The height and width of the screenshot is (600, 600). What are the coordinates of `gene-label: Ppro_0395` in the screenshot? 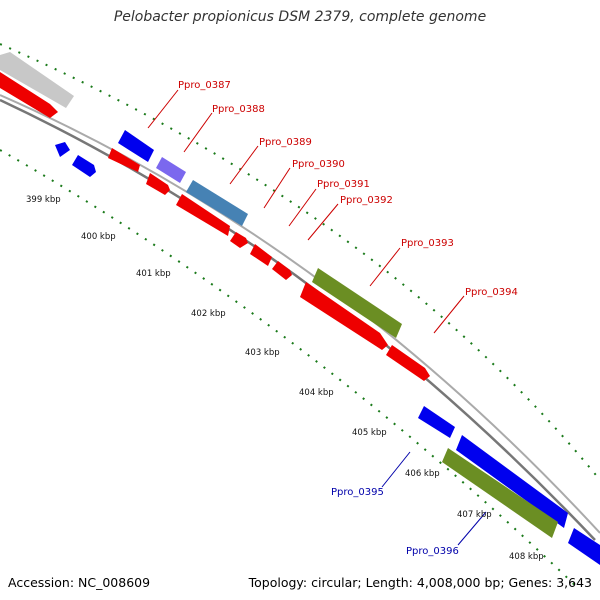 It's located at (357, 492).